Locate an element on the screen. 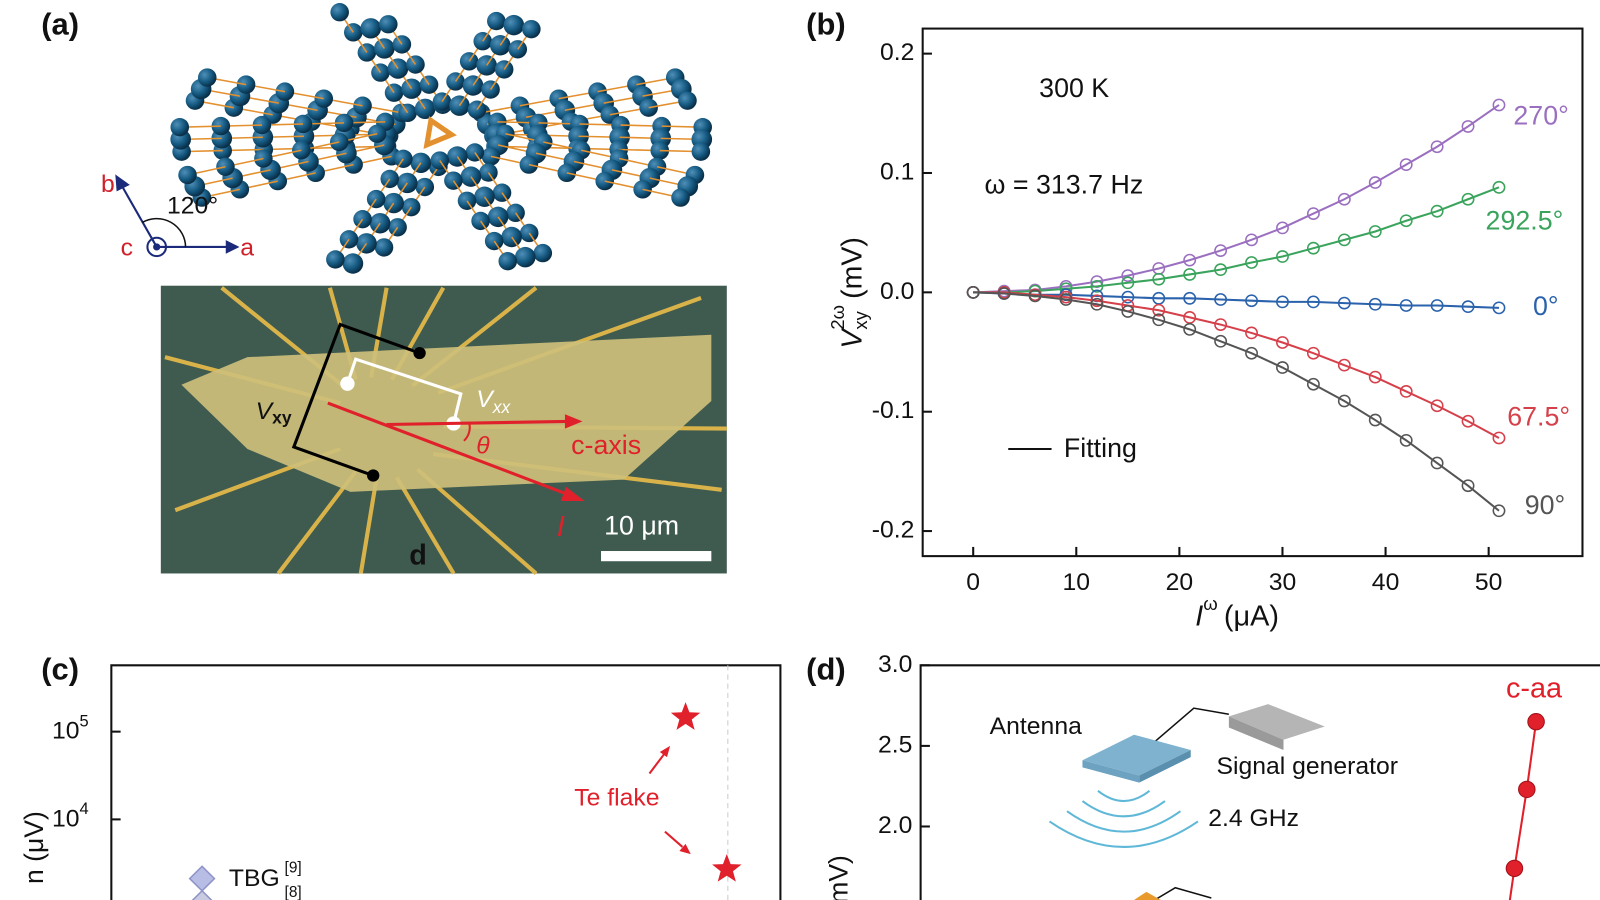 This screenshot has height=900, width=1600. c-axis-arrow is located at coordinates (477, 423).